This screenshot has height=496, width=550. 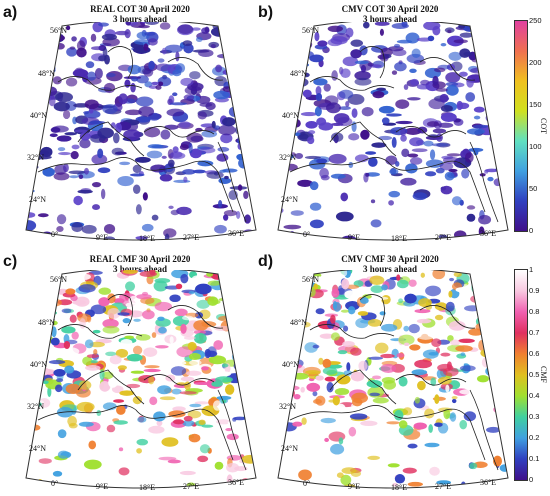 What do you see at coordinates (266, 12) in the screenshot?
I see `panel-b-letter: b)` at bounding box center [266, 12].